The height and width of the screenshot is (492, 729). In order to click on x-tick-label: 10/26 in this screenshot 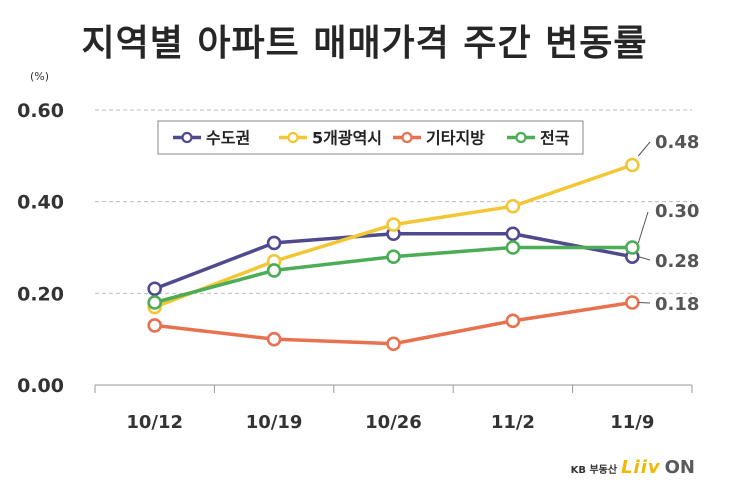, I will do `click(393, 422)`.